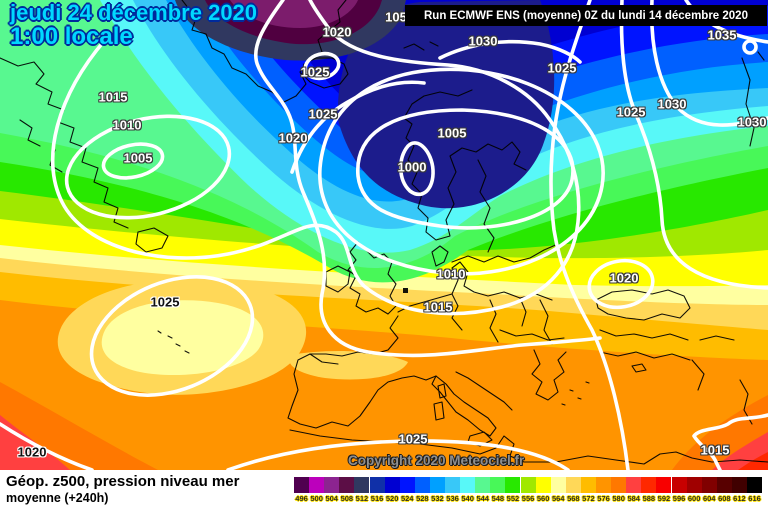 The height and width of the screenshot is (512, 768). I want to click on island-svalbard, so click(421, 46).